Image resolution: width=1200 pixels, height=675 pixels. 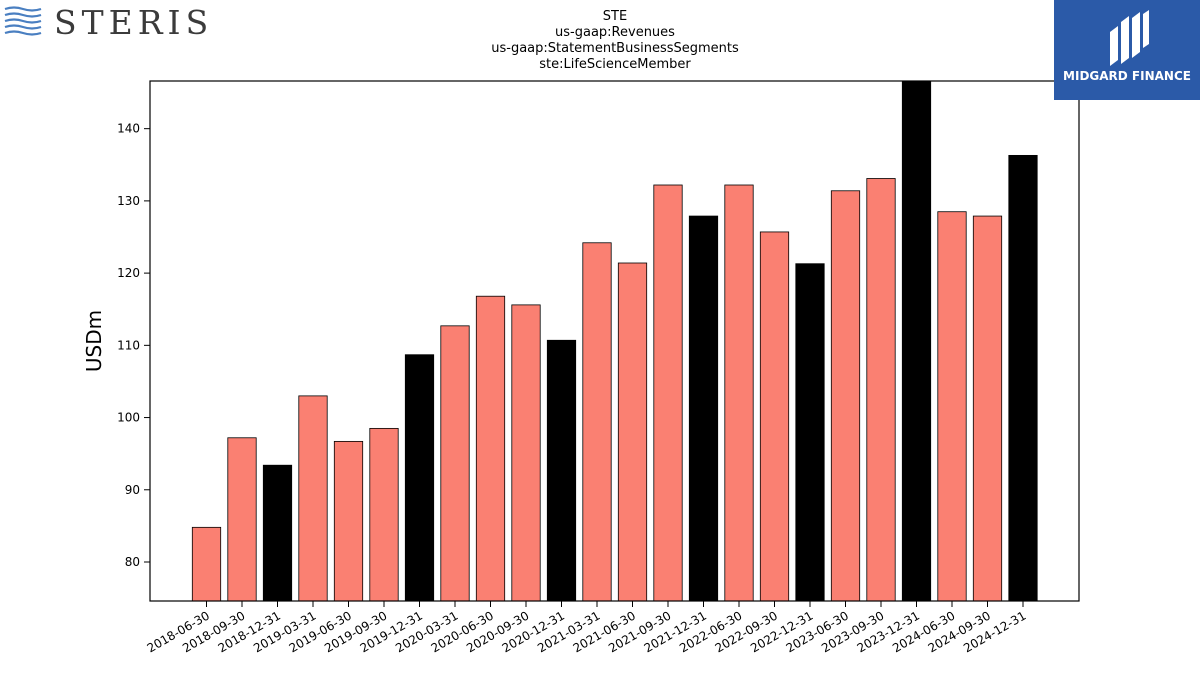 I want to click on y-axis: 80 90 100 110 120 130 140, so click(x=133, y=345).